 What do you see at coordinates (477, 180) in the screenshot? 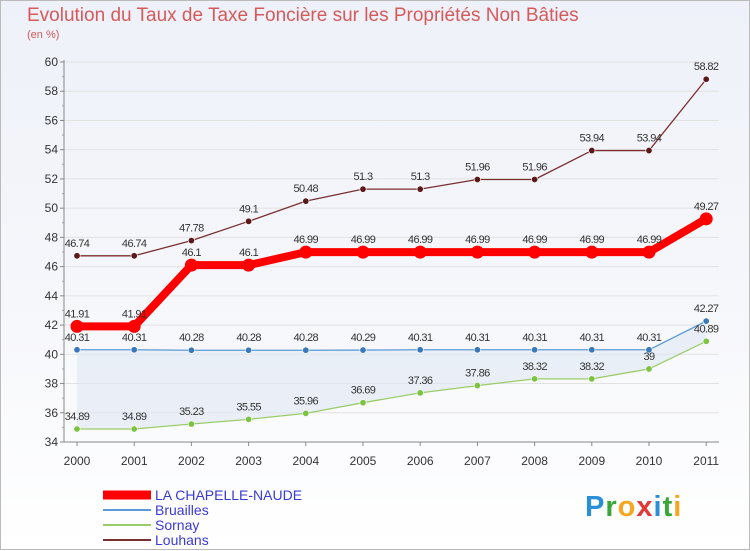
I see `data-point-louhans-2007` at bounding box center [477, 180].